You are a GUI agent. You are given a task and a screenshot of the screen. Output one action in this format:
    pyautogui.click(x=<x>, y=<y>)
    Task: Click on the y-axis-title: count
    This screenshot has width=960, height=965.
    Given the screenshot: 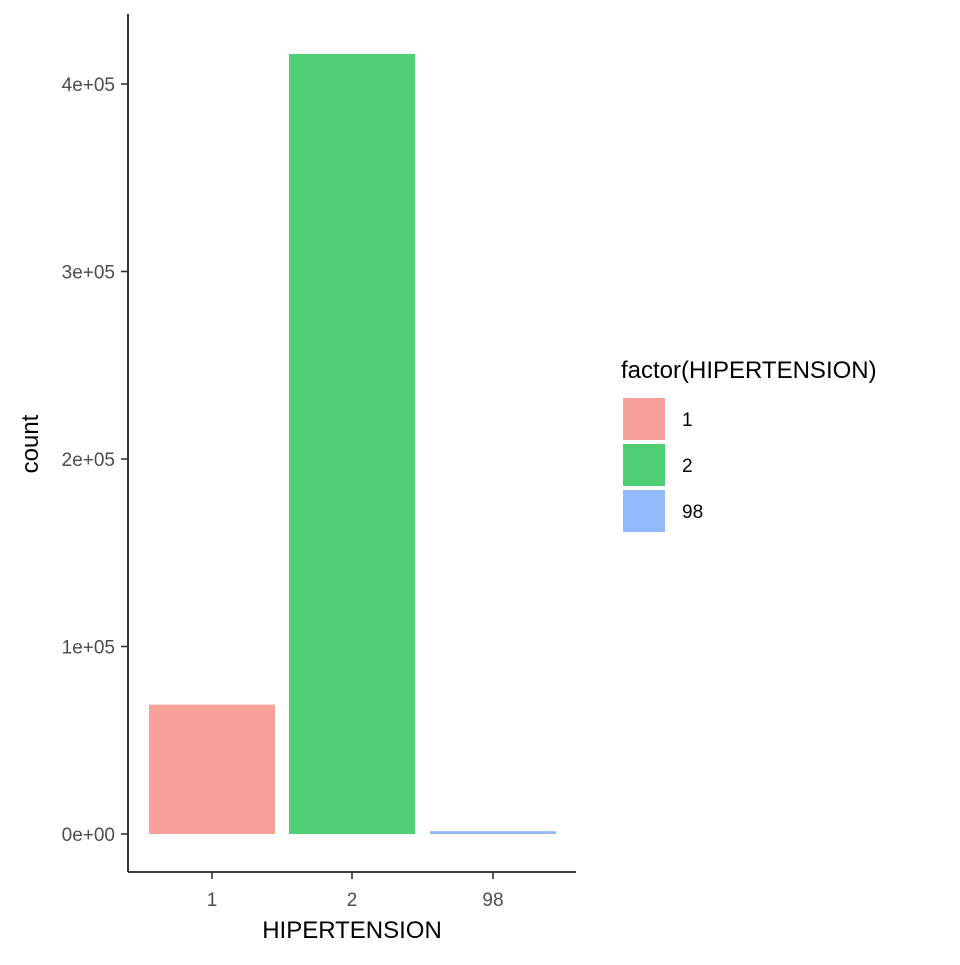 What is the action you would take?
    pyautogui.click(x=30, y=443)
    